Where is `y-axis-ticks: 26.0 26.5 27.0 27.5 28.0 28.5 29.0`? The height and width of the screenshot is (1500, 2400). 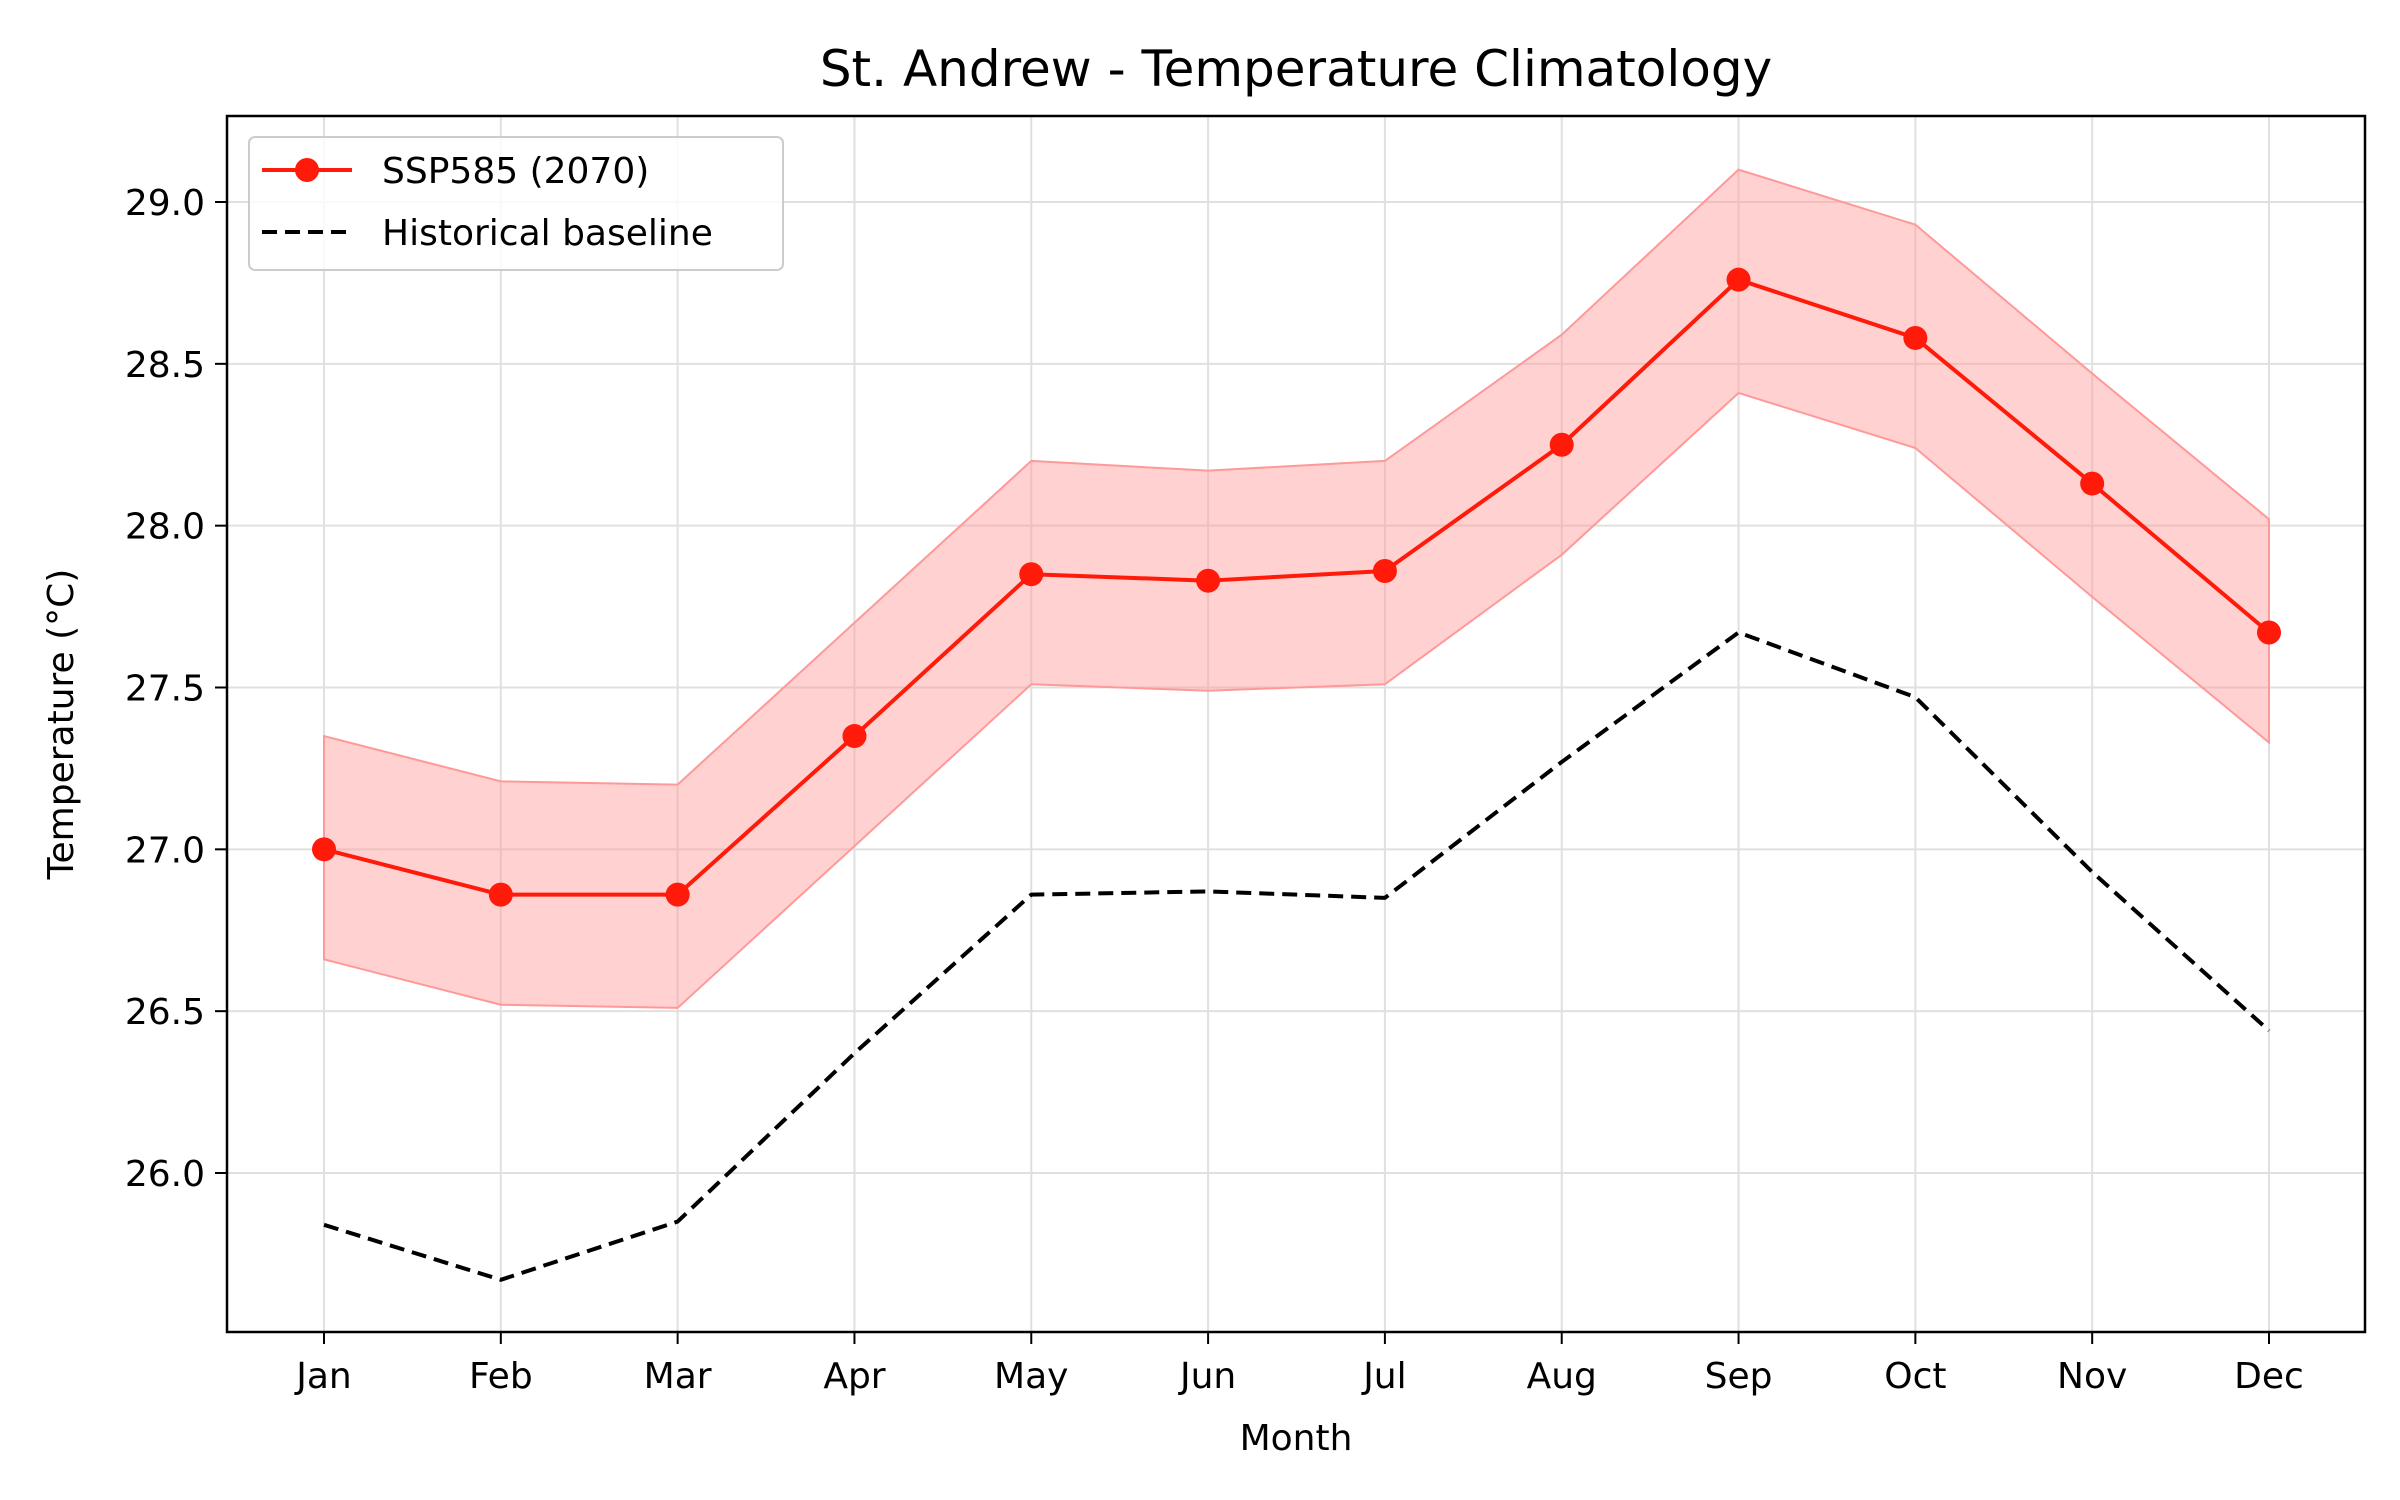 y-axis-ticks: 26.0 26.5 27.0 27.5 28.0 28.5 29.0 is located at coordinates (176, 689).